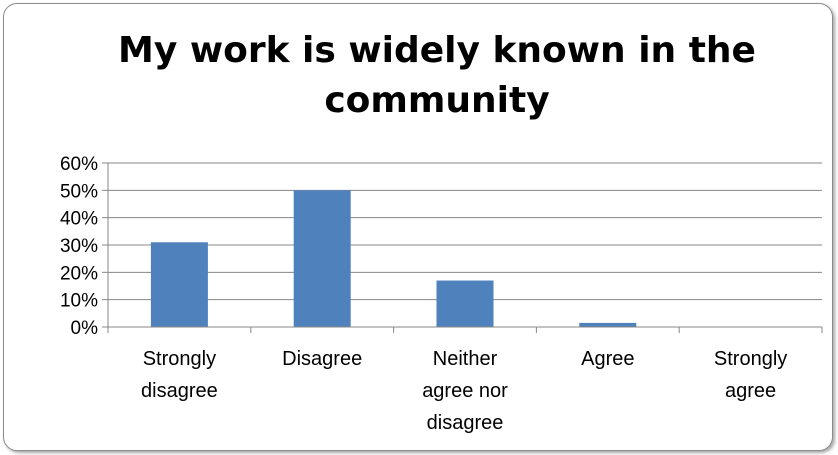  I want to click on x-category-label: Strongly agree, so click(750, 375).